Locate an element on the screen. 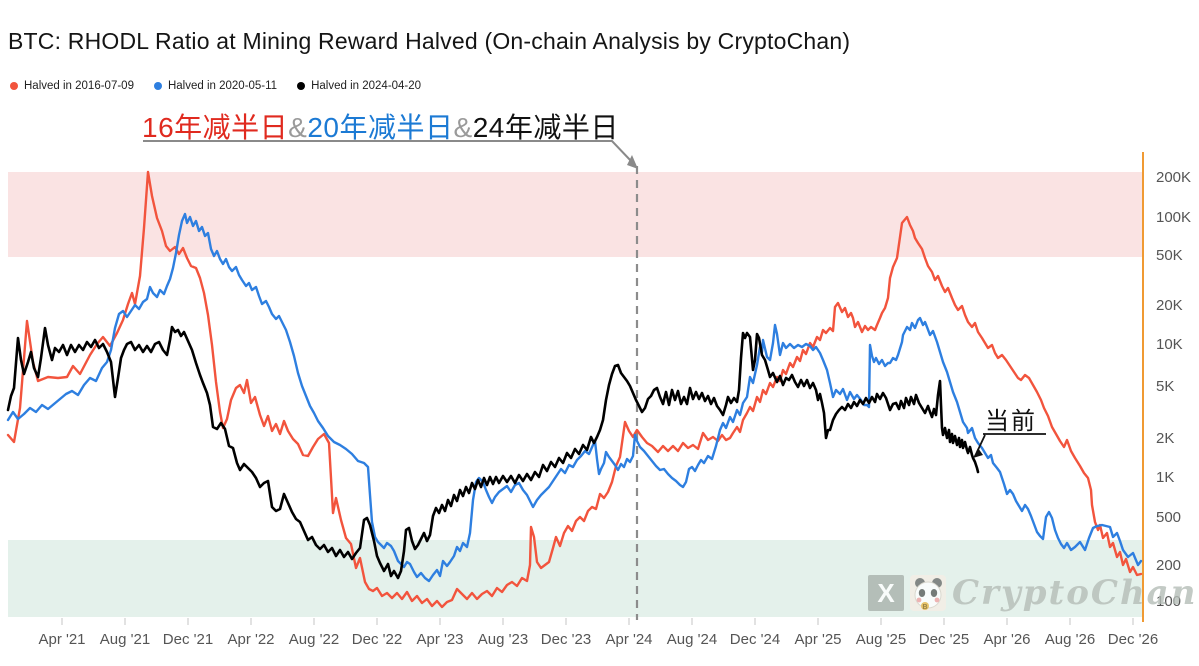 The width and height of the screenshot is (1199, 666). x-axis-label: Aug '22 is located at coordinates (314, 639).